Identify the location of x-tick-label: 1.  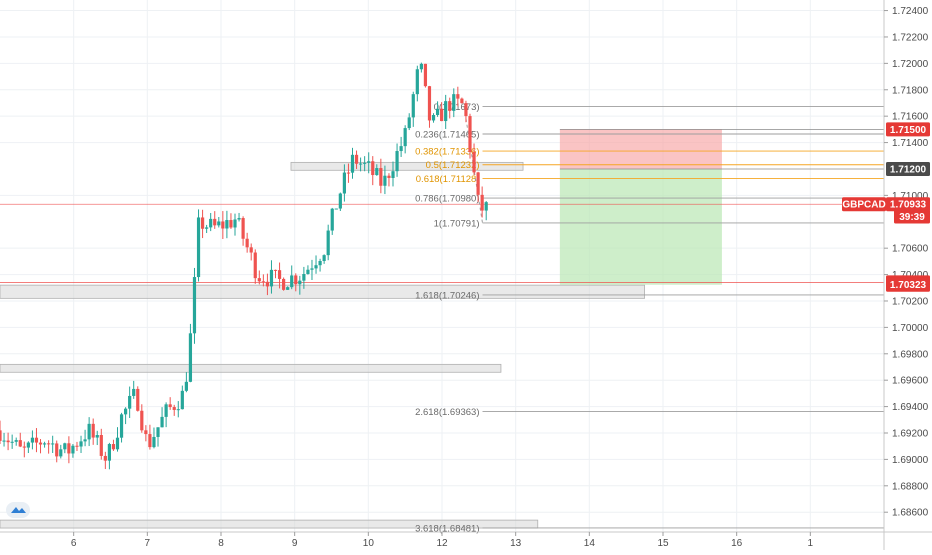
(811, 543).